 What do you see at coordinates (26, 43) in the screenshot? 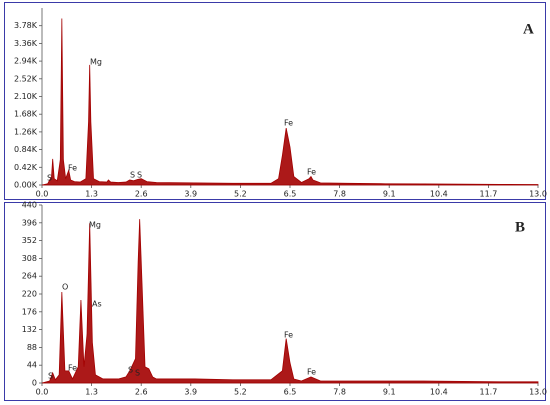
I see `y-tick-label: 3.36K` at bounding box center [26, 43].